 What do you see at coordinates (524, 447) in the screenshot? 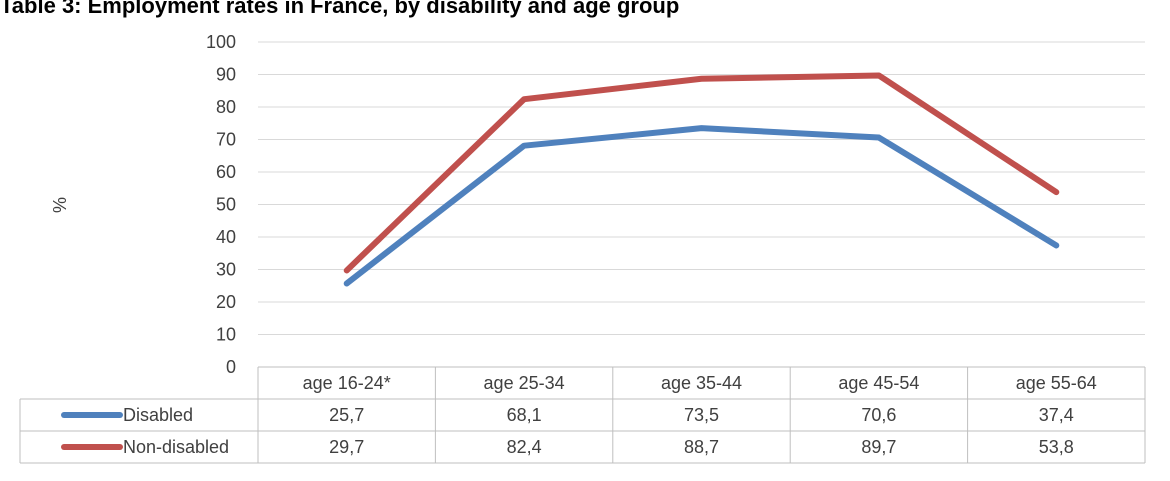
I see `data-label: 82,4` at bounding box center [524, 447].